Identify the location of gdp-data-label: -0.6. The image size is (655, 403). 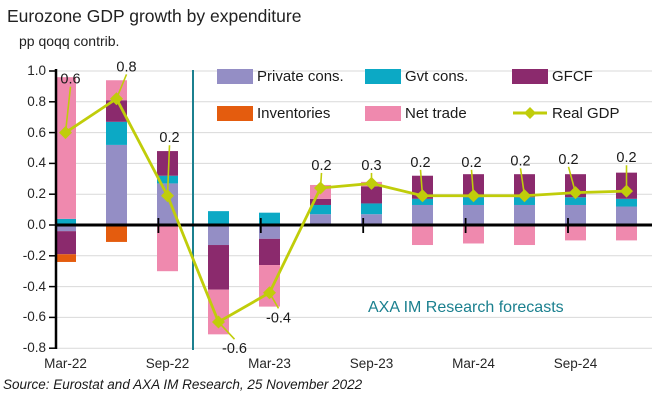
(234, 349).